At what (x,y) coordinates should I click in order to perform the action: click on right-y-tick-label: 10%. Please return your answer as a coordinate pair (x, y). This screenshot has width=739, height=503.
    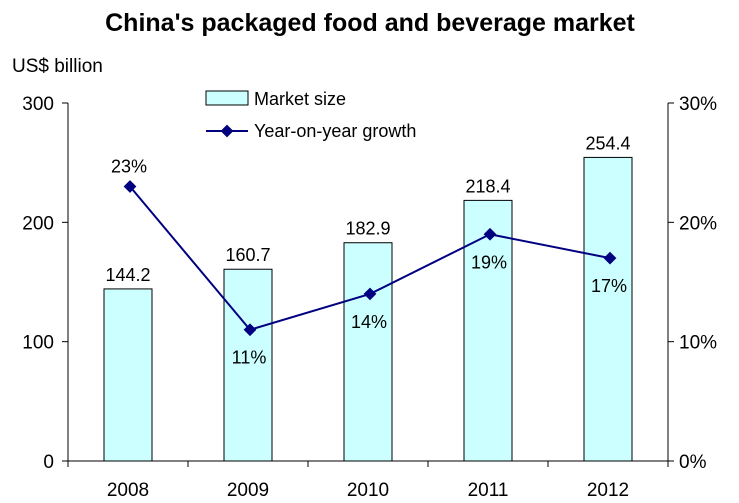
    Looking at the image, I should click on (698, 343).